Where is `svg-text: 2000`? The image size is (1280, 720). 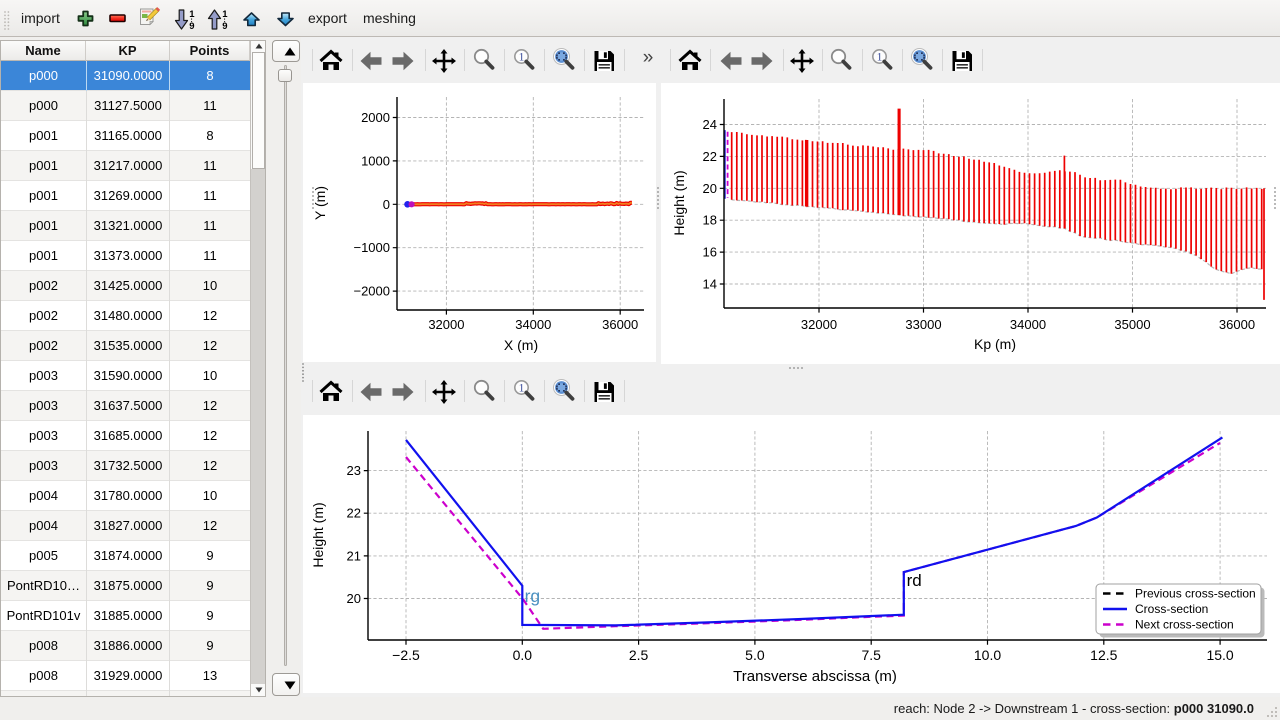
svg-text: 2000 is located at coordinates (375, 117).